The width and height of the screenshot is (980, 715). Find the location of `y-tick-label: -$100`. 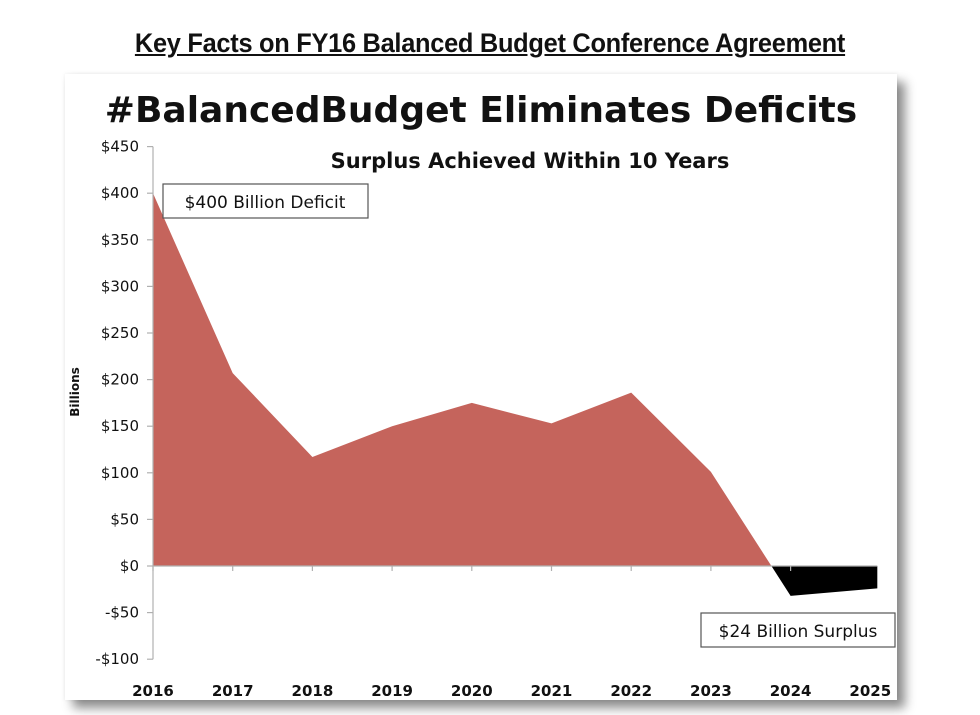

y-tick-label: -$100 is located at coordinates (117, 659).